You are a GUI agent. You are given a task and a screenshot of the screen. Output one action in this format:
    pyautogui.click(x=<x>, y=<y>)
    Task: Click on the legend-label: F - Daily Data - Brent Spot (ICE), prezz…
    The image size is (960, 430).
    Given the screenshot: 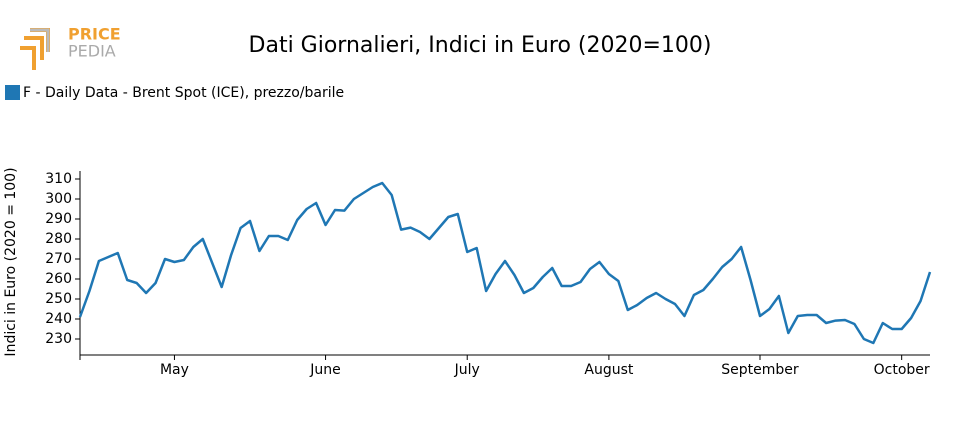 What is the action you would take?
    pyautogui.click(x=183, y=93)
    